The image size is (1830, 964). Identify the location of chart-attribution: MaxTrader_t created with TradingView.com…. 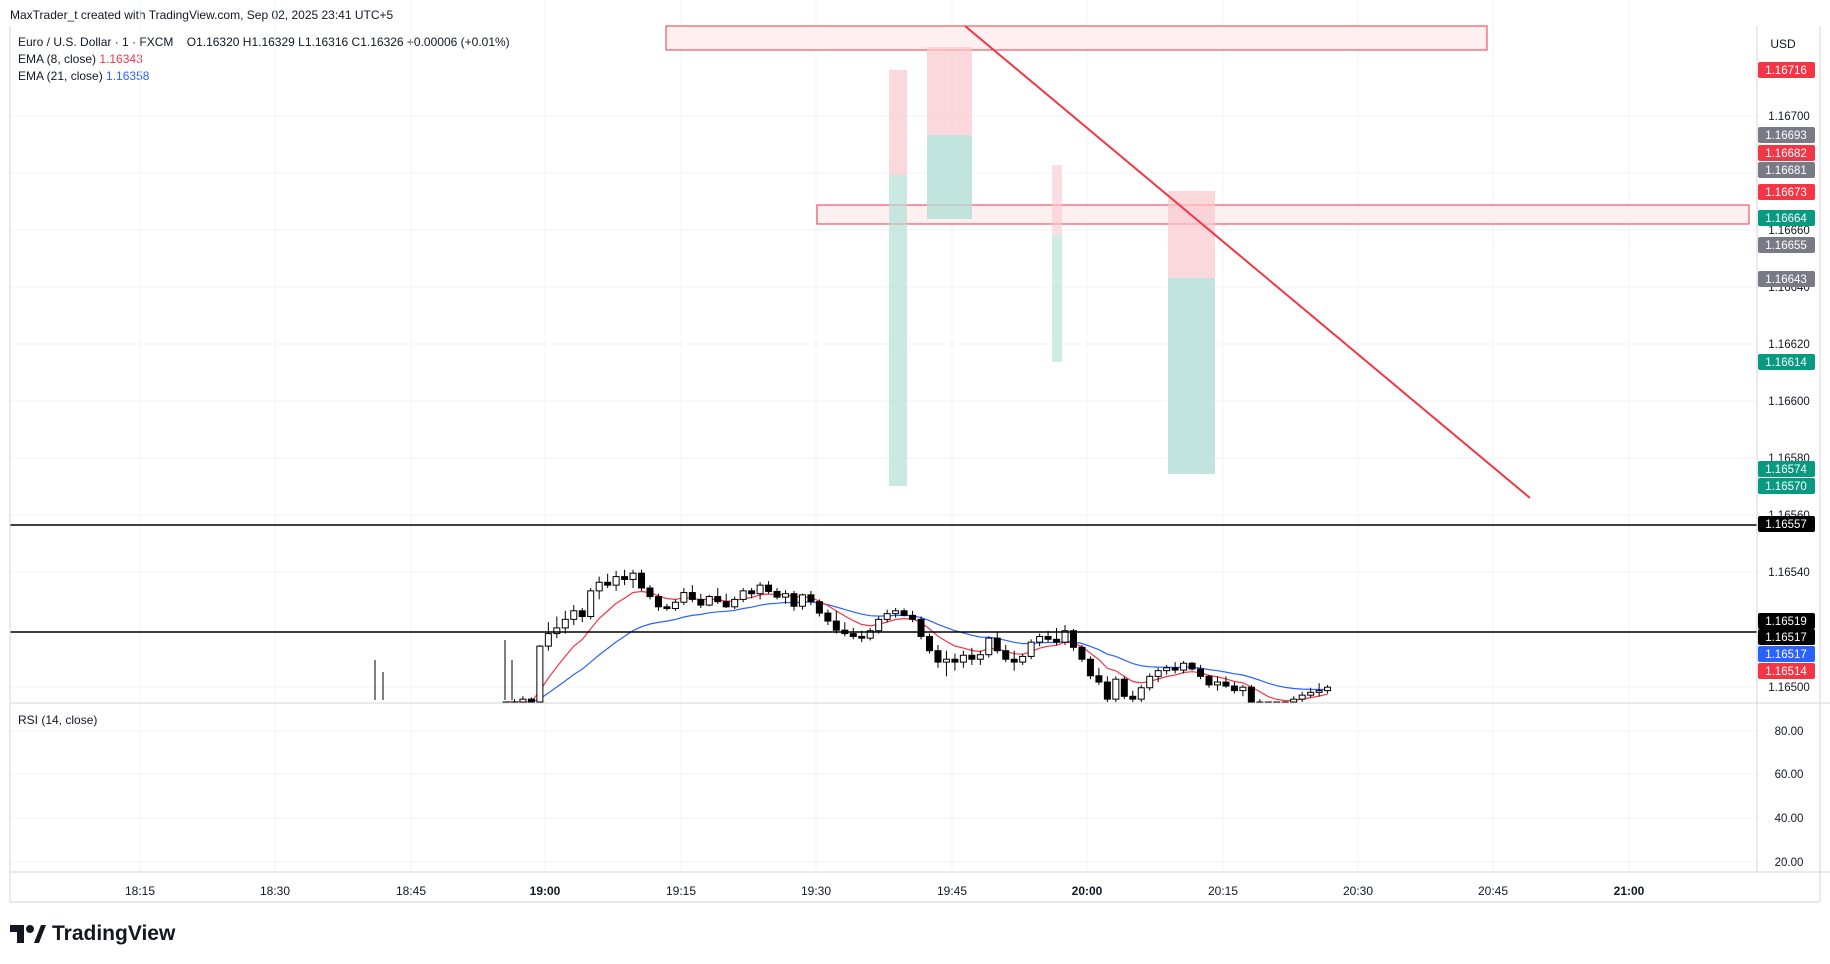
(202, 15).